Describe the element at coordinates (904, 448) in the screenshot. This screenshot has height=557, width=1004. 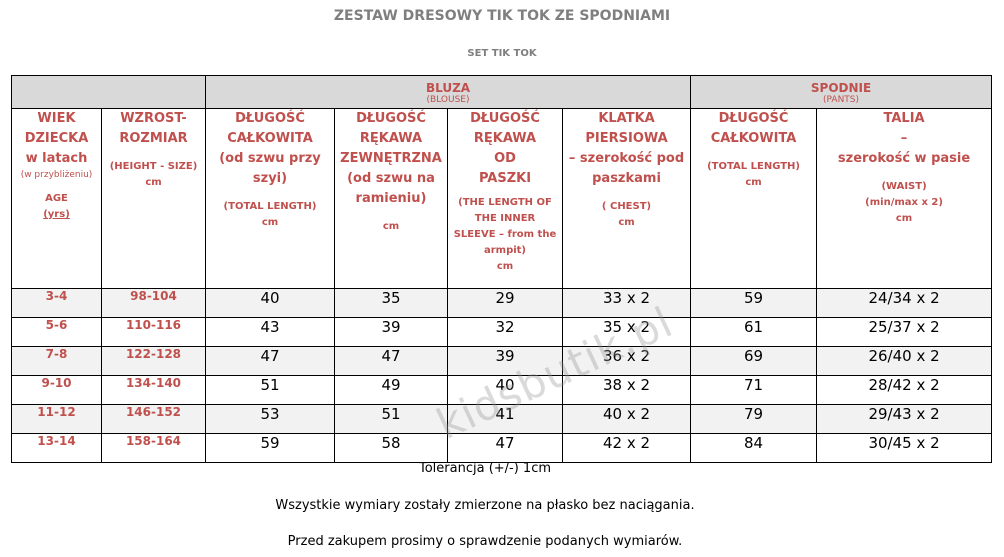
I see `cell-waist: 30/45 x 2` at that location.